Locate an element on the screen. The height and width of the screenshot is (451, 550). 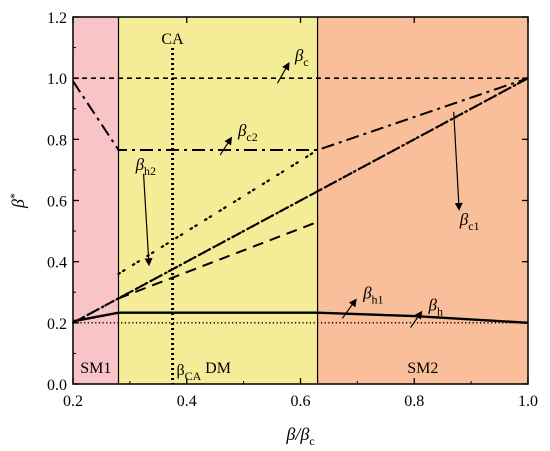
annotation-label-βc2: βc2 is located at coordinates (247, 132).